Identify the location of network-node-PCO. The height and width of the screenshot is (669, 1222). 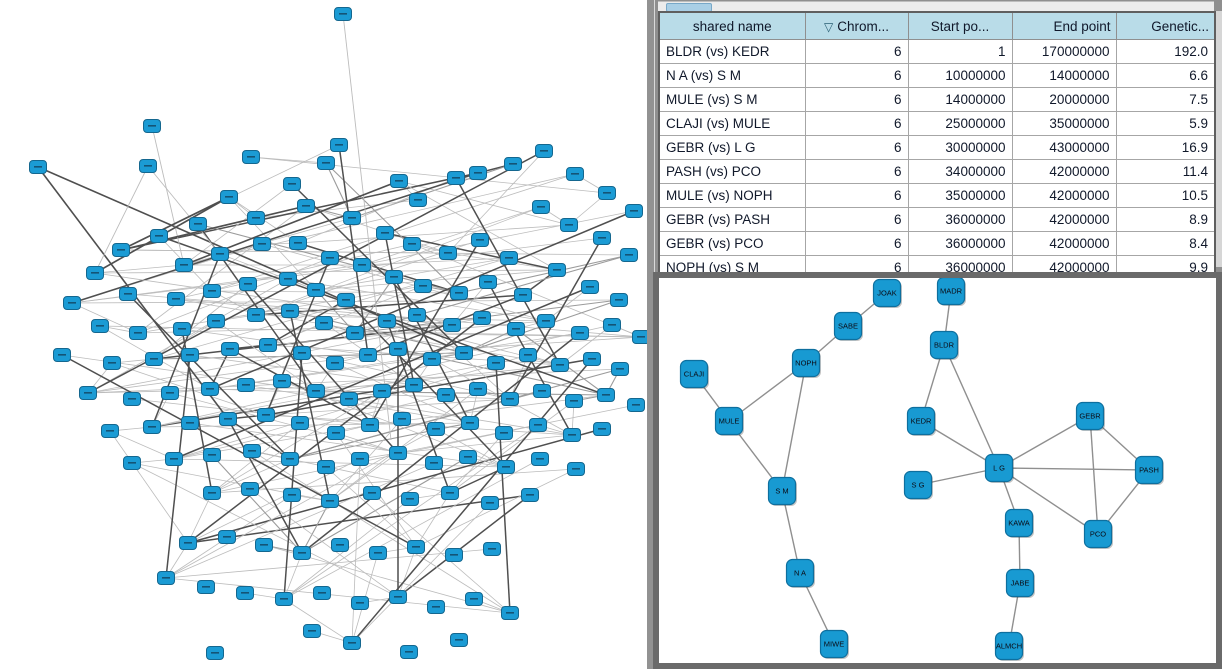
(1098, 534).